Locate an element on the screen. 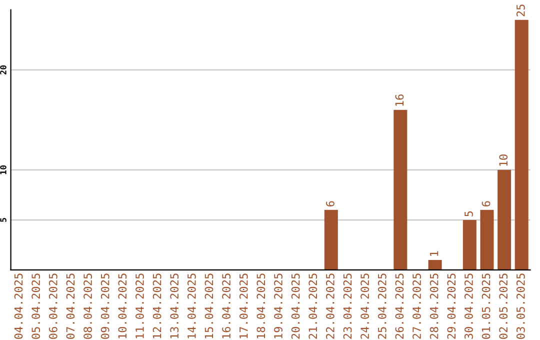 This screenshot has width=540, height=340. y-tick-label: 20 is located at coordinates (3, 69).